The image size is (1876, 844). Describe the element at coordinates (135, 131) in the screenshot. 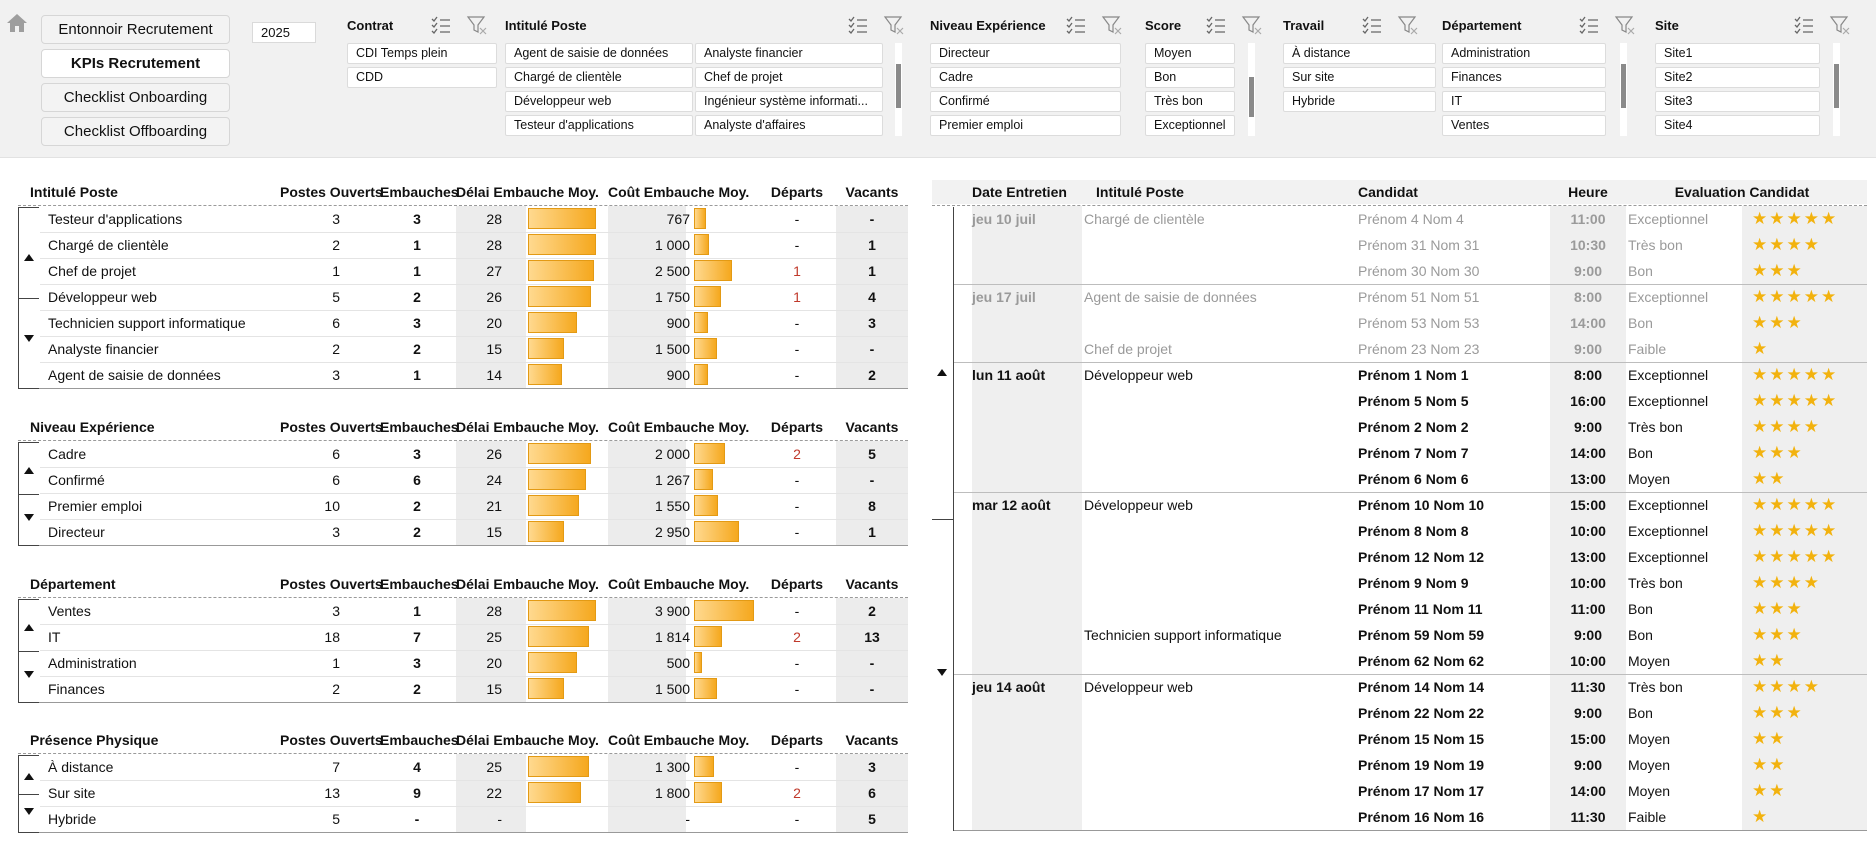

I see `nav-button-offboarding: Checklist Offboarding` at that location.